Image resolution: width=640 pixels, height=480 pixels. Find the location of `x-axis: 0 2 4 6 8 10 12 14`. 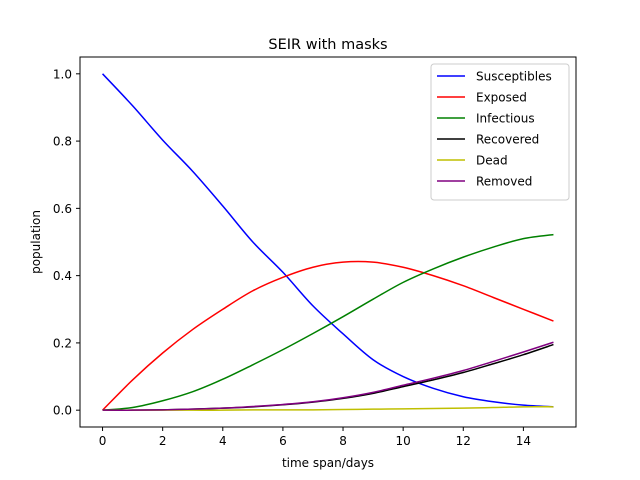

x-axis: 0 2 4 6 8 10 12 14 is located at coordinates (315, 437).